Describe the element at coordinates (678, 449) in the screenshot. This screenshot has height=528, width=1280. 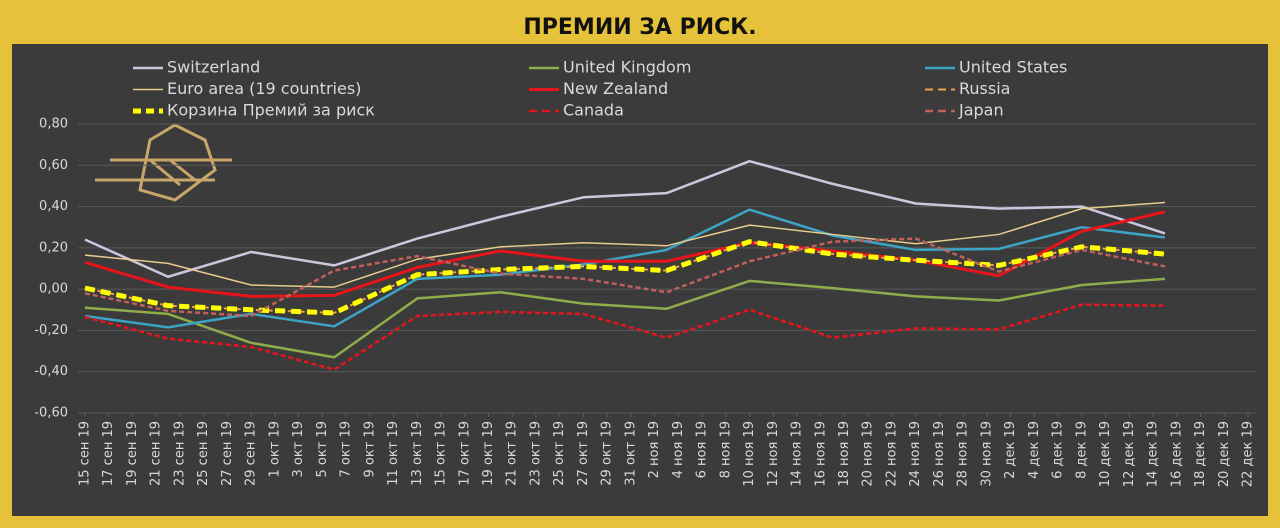
I see `x-tick-label: 4 ноя 19` at that location.